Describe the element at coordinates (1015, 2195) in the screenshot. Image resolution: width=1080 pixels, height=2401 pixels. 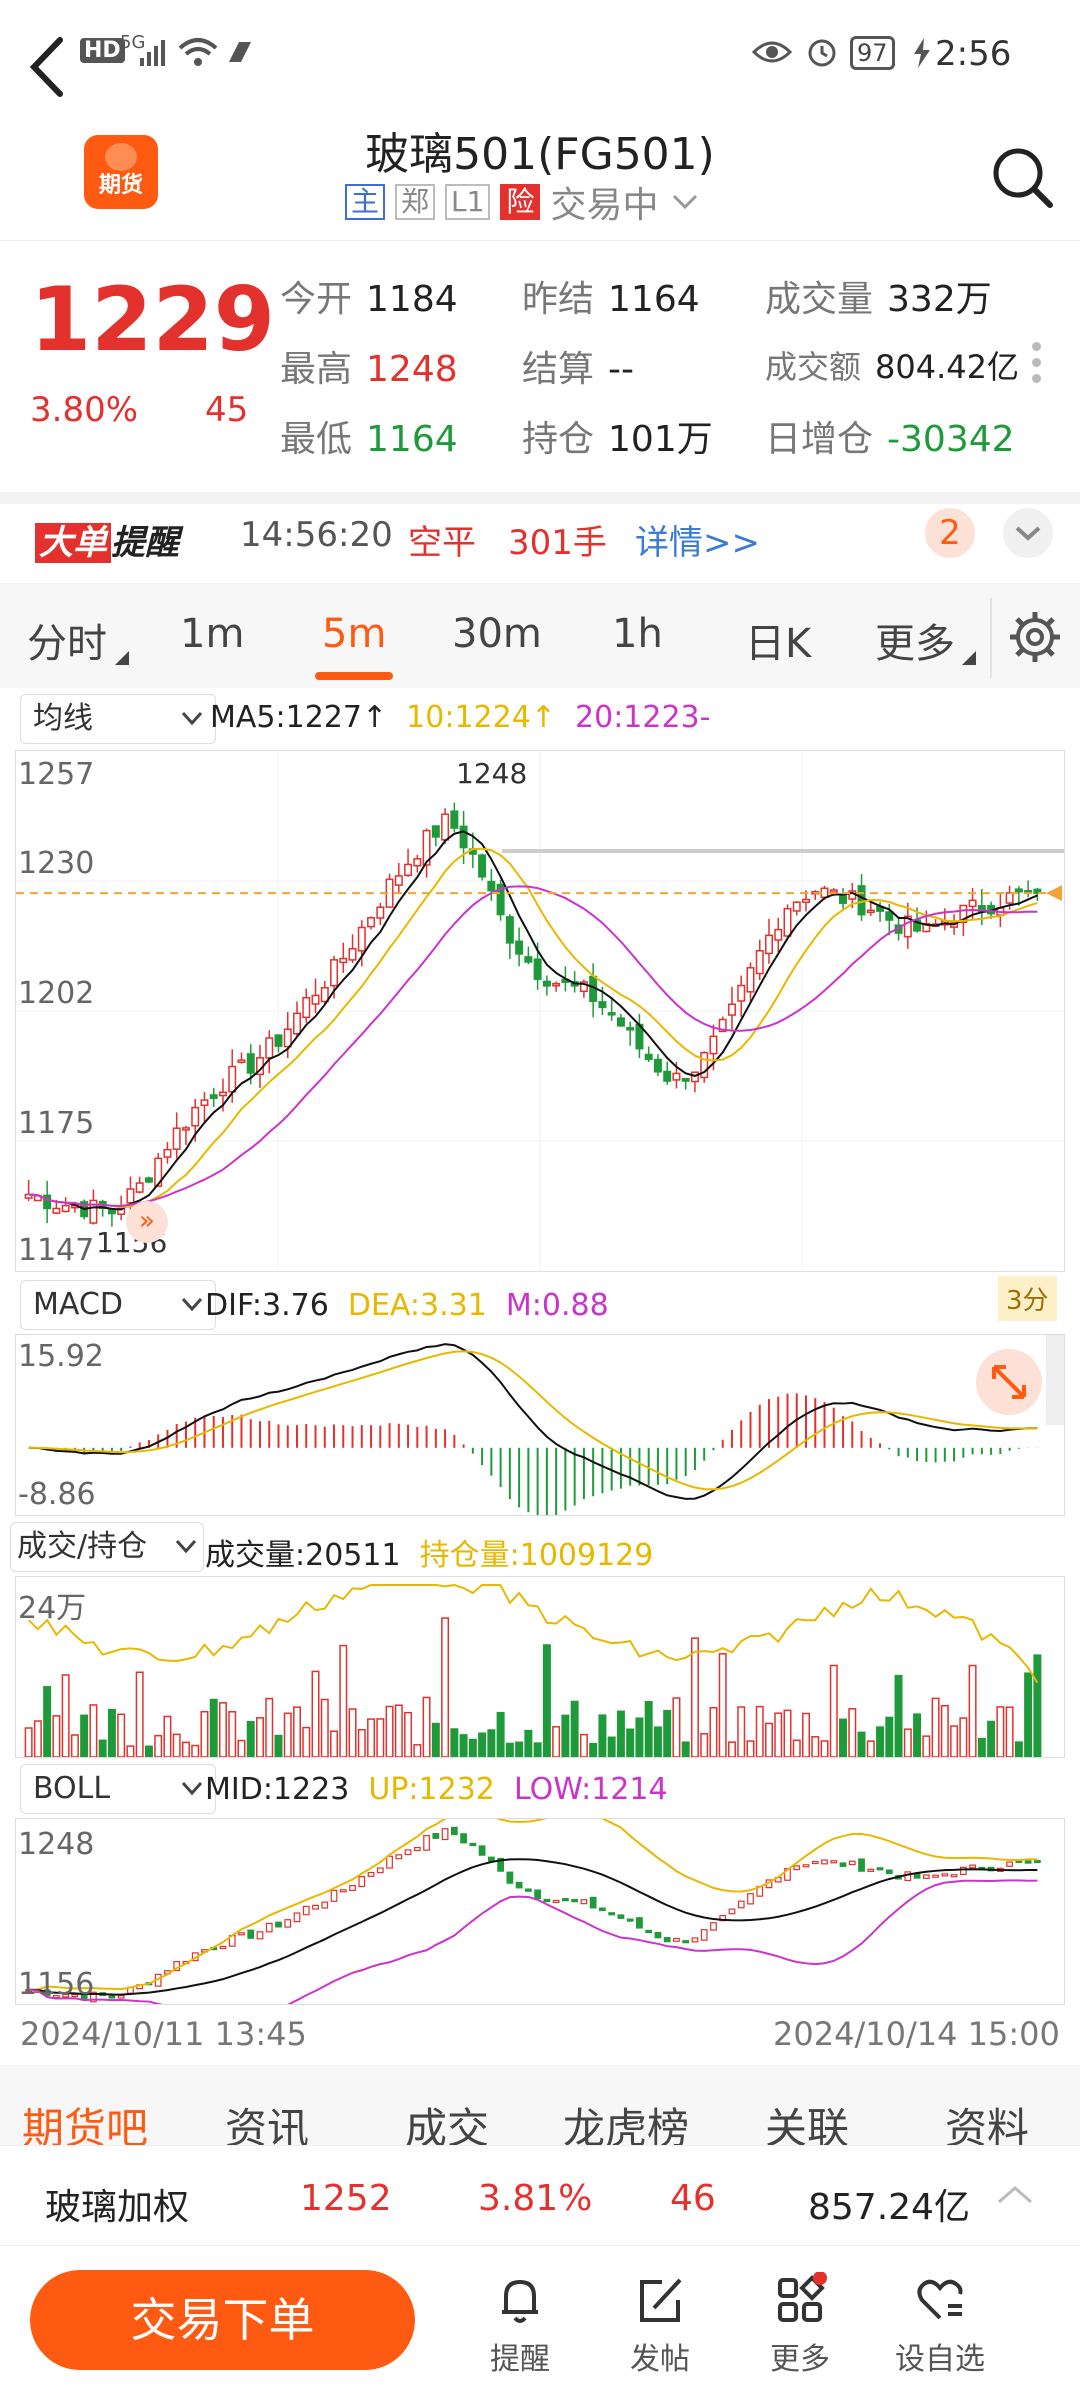
I see `chevron-up-icon` at that location.